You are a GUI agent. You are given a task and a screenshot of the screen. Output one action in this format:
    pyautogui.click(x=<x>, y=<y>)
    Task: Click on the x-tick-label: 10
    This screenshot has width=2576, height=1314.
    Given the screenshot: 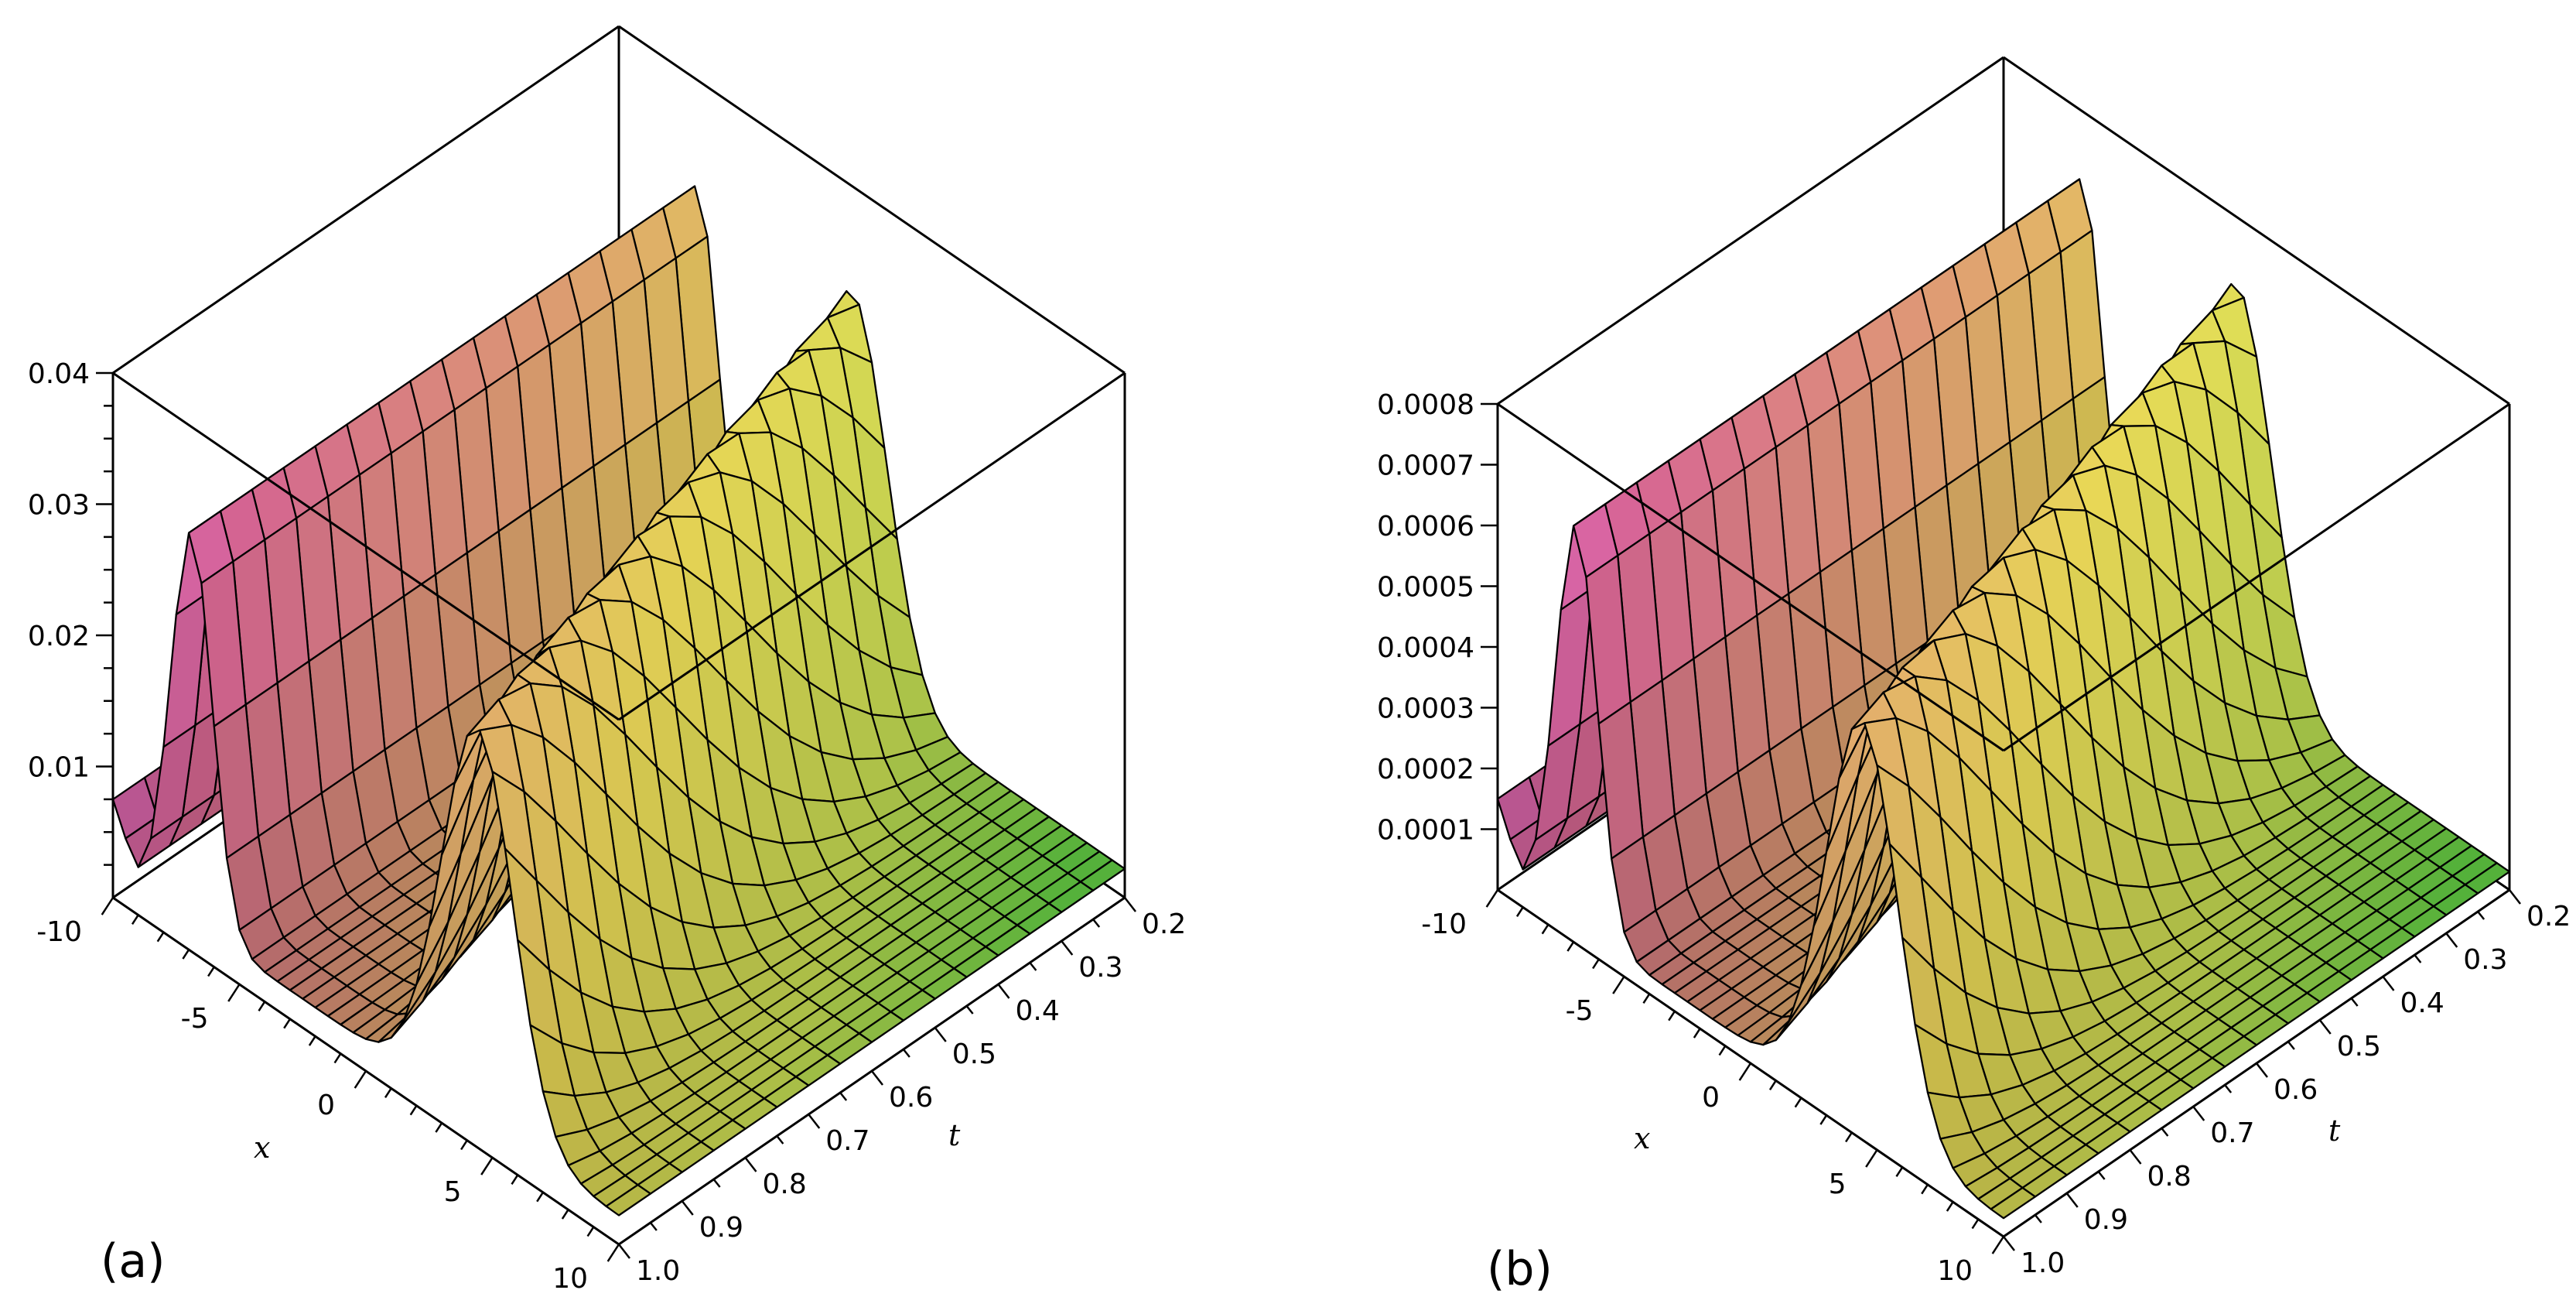 What is the action you would take?
    pyautogui.click(x=1955, y=1271)
    